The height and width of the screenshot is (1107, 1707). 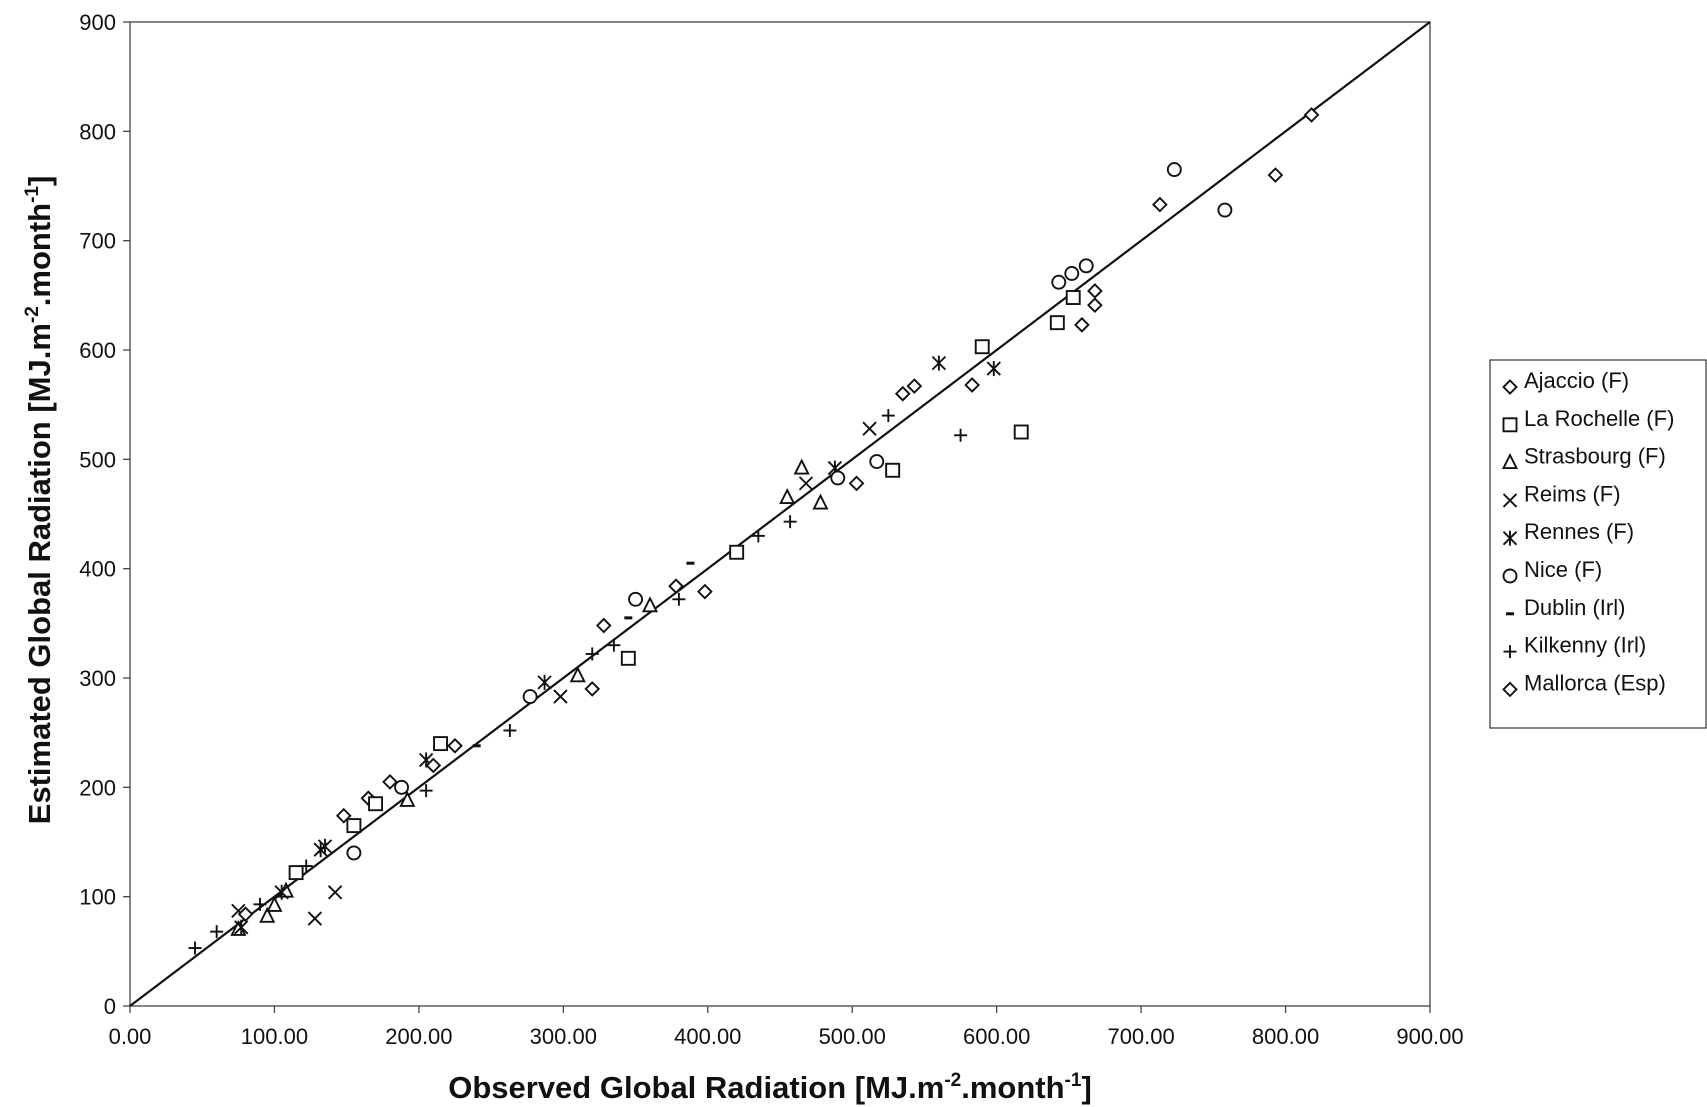 What do you see at coordinates (1572, 493) in the screenshot?
I see `legend-label-reims-f: Reims (F)` at bounding box center [1572, 493].